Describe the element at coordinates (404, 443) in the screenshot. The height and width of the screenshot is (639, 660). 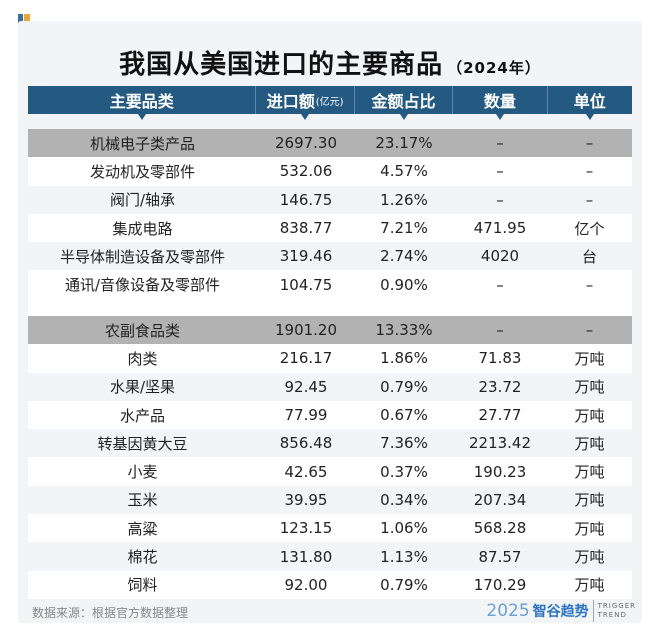
I see `cell-share: 7.36%` at that location.